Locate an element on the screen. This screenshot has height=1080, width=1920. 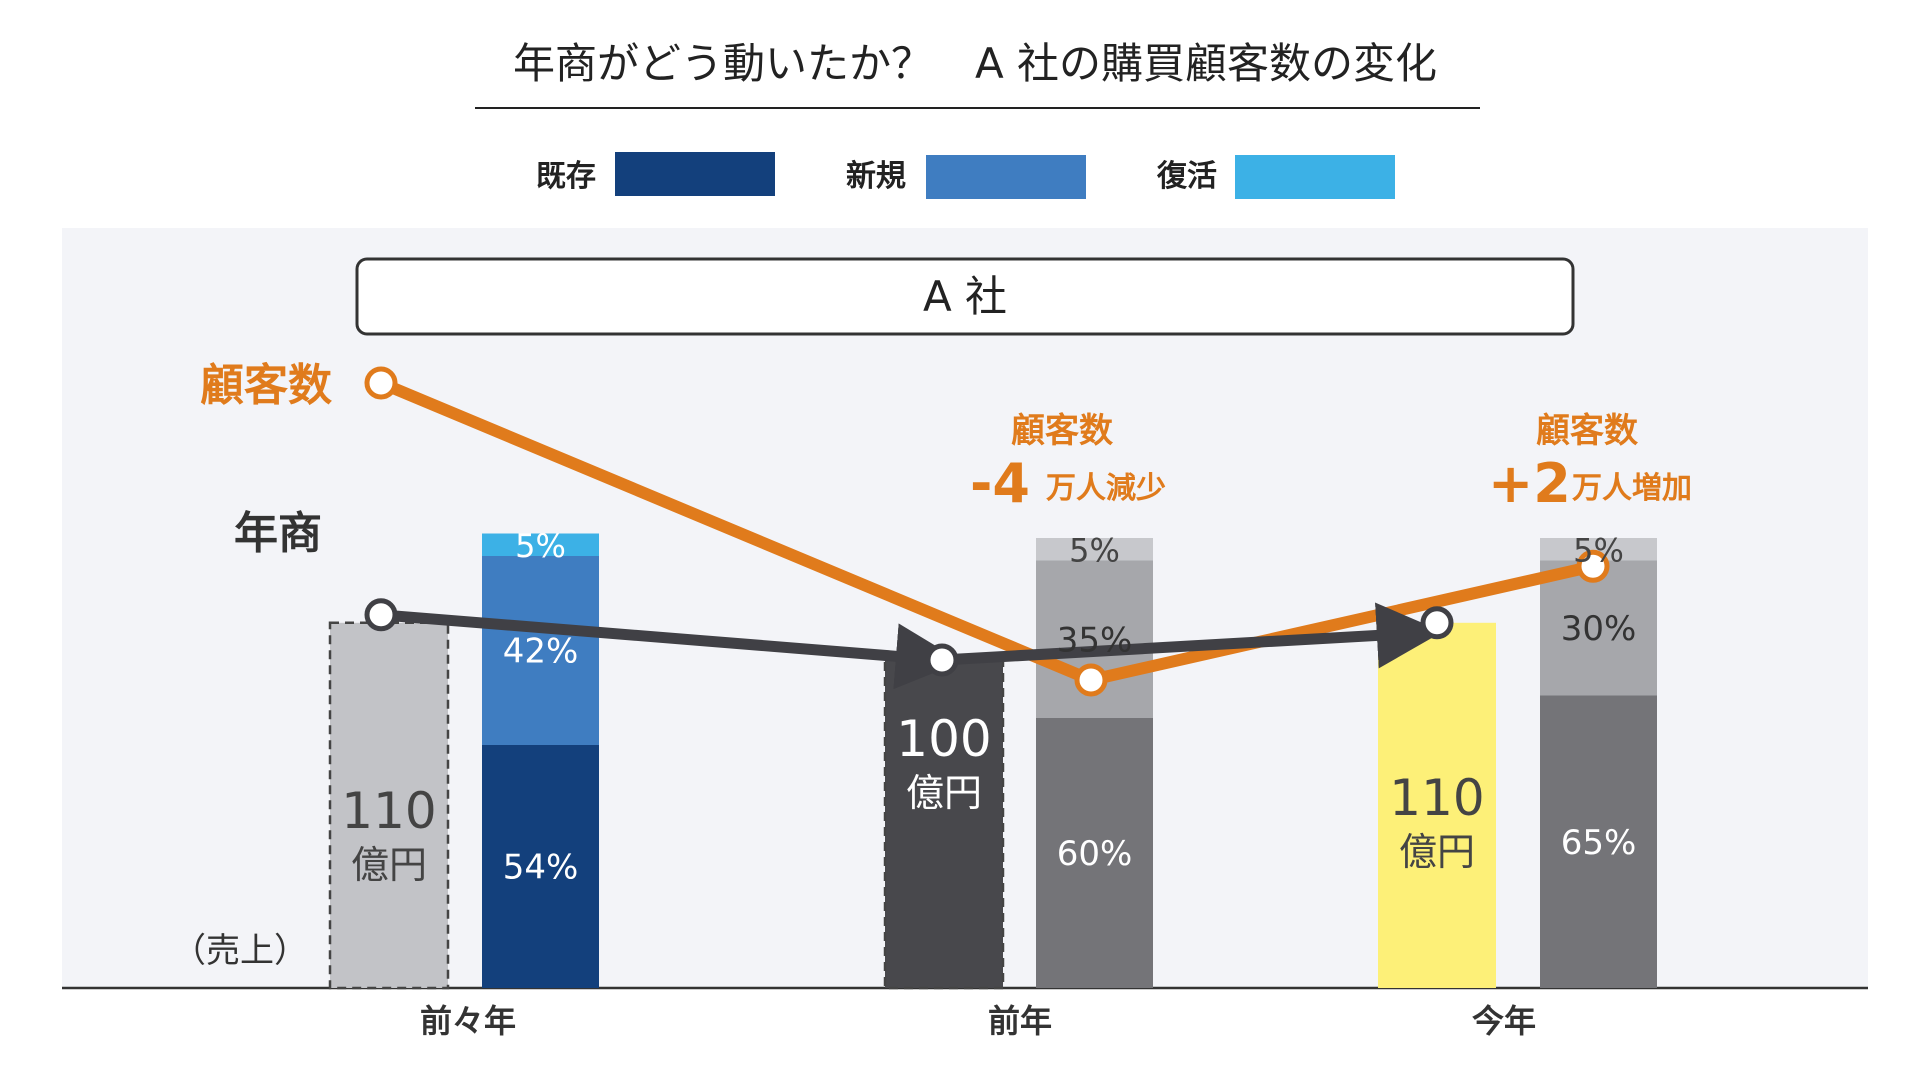
revenue-value-label-0: 110 is located at coordinates (388, 811).